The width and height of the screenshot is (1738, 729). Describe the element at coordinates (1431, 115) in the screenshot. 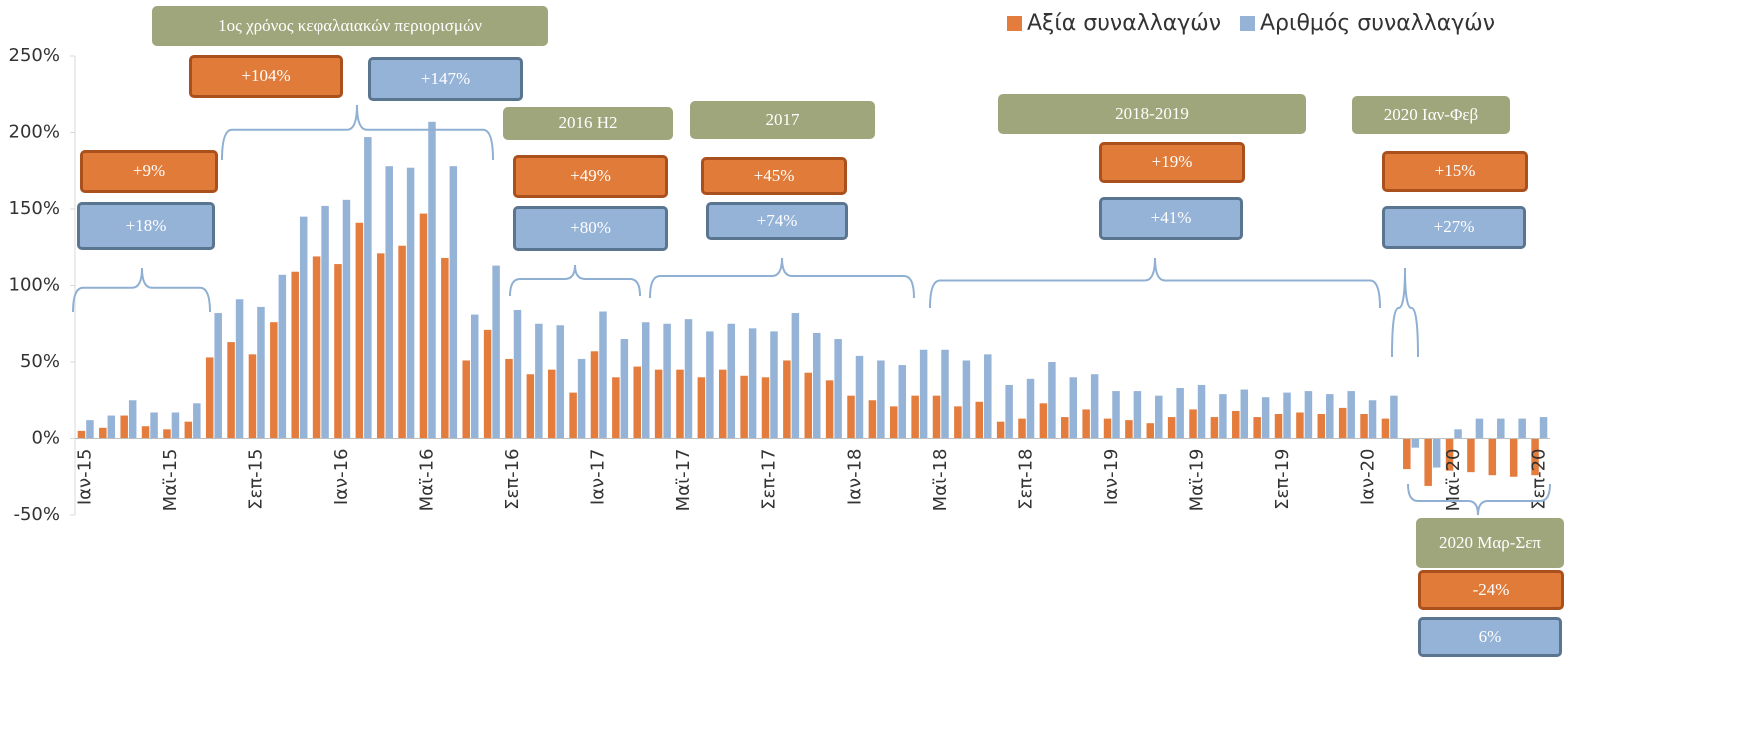

I see `period-label: 2020 Ιαν-Φεβ` at that location.